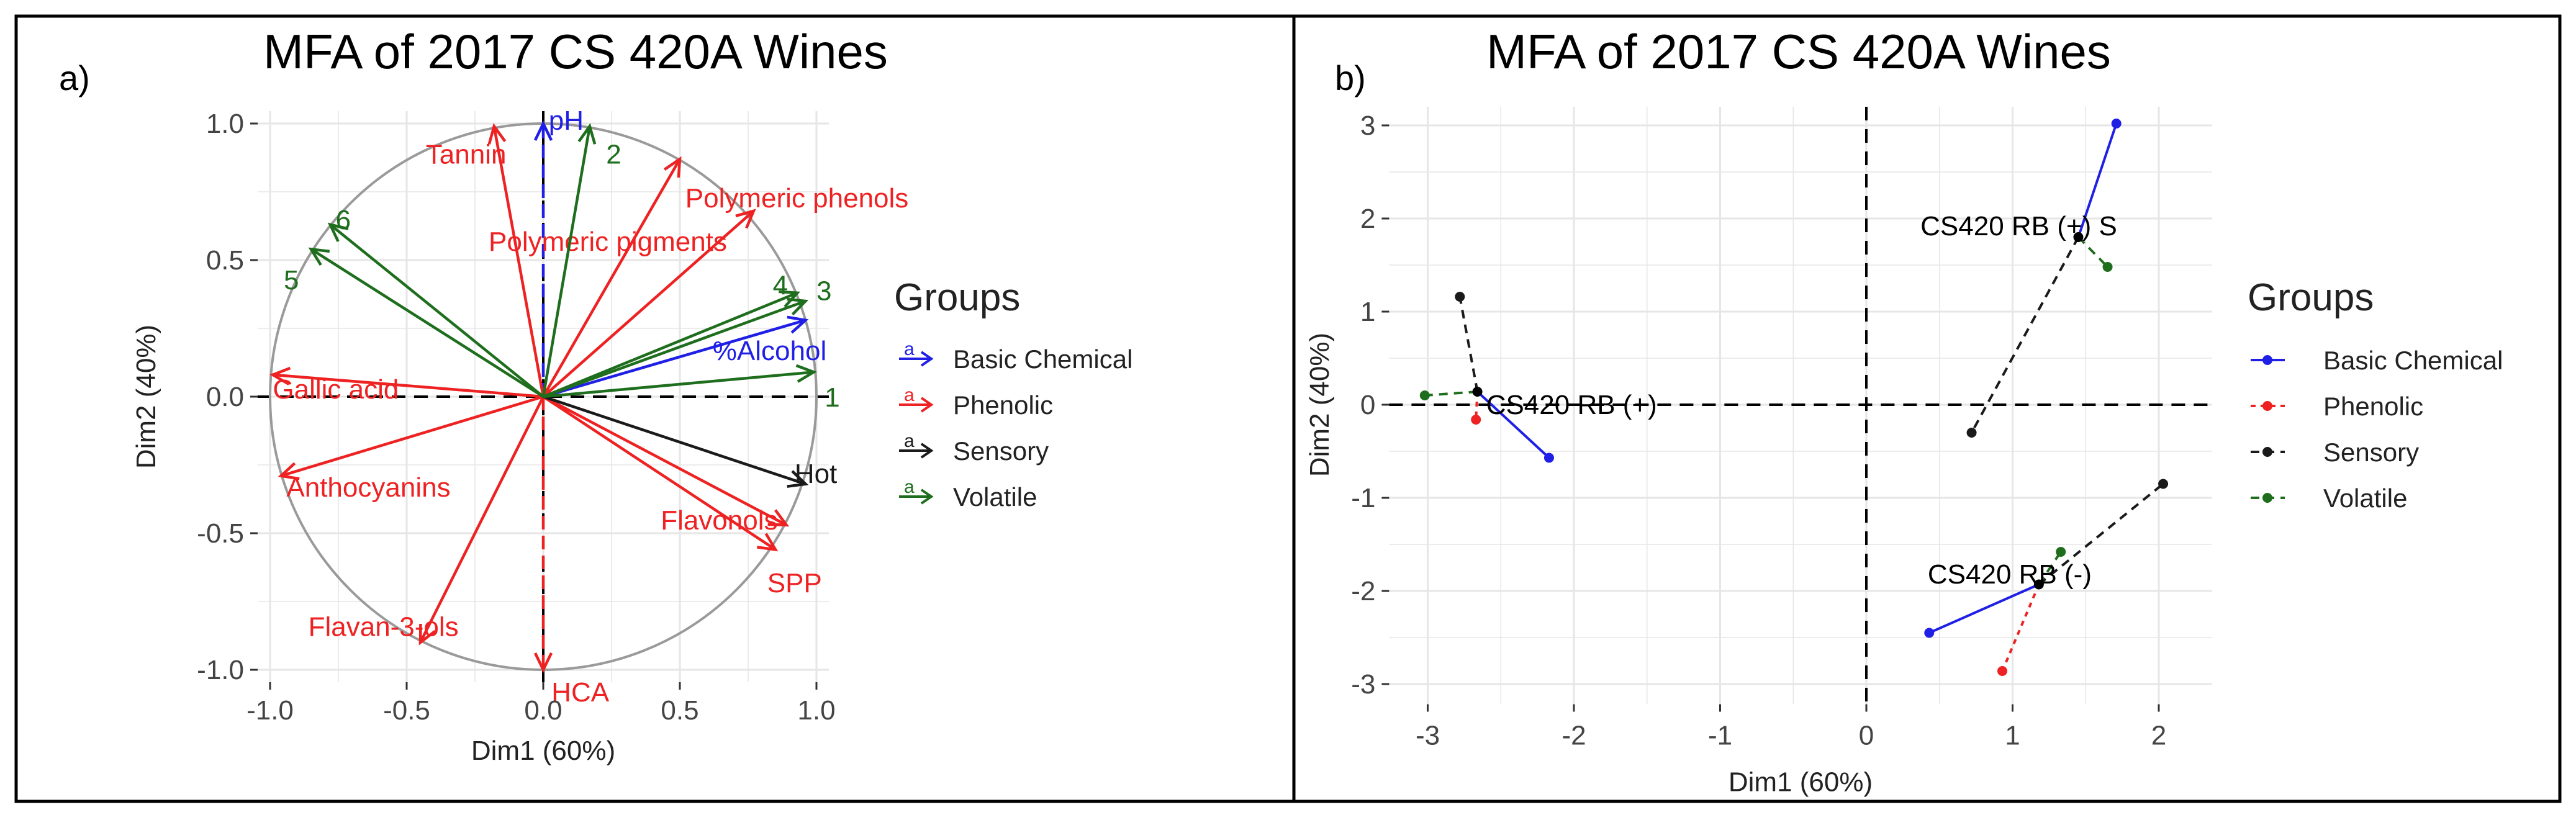 This screenshot has width=2576, height=820. Describe the element at coordinates (1367, 219) in the screenshot. I see `y-tick-label: 2` at that location.